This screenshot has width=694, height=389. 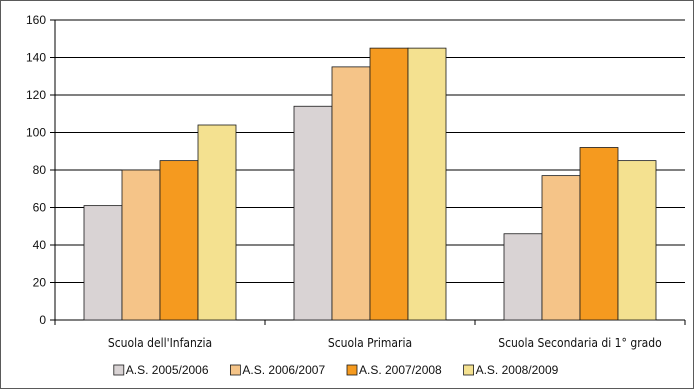 What do you see at coordinates (400, 370) in the screenshot?
I see `legend-label: A.S. 2007/2008` at bounding box center [400, 370].